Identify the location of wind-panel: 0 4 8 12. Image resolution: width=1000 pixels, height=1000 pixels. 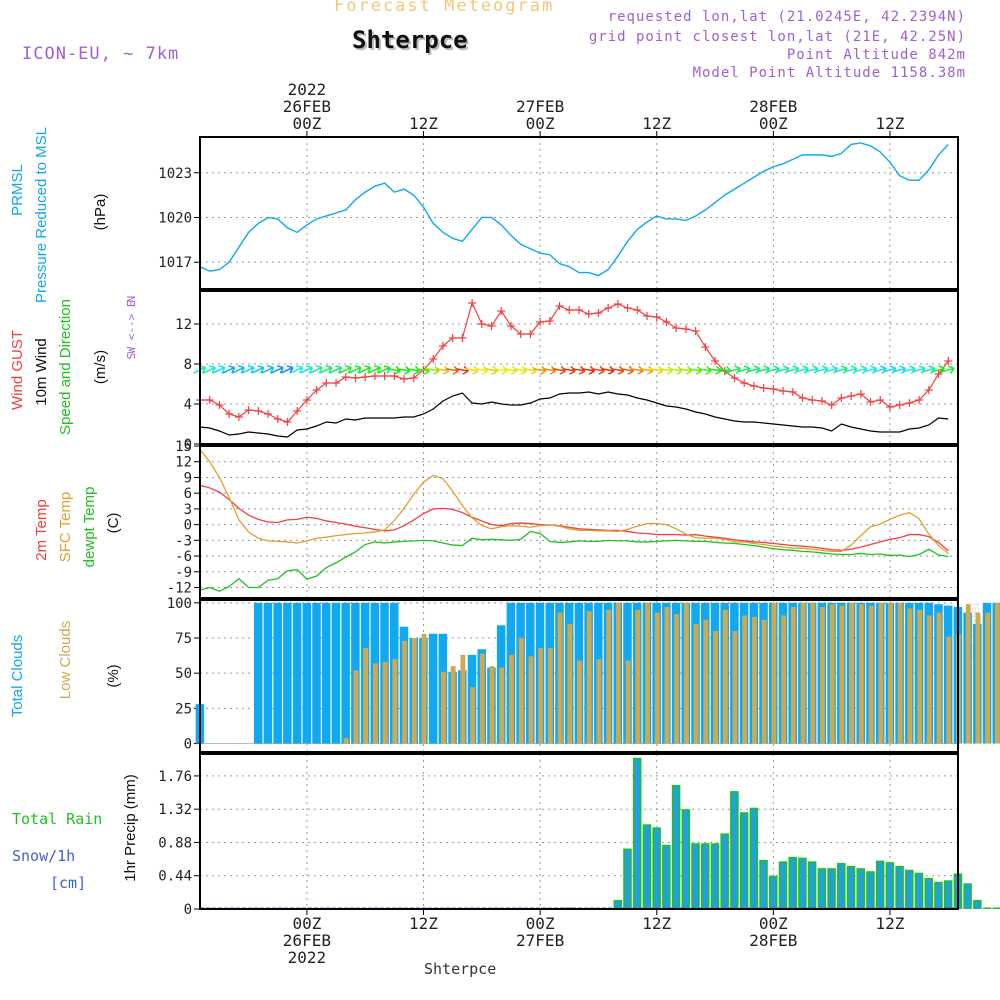
(566, 372).